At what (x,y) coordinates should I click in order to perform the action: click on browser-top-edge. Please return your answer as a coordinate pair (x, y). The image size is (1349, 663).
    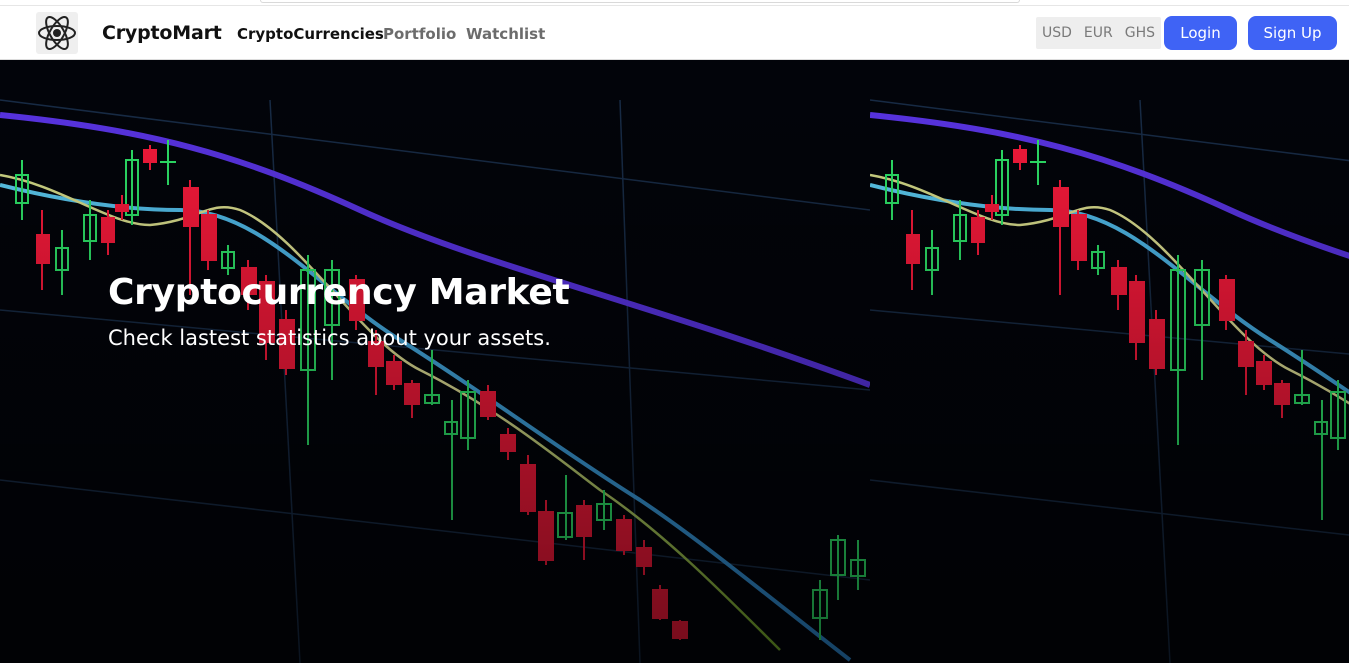
    Looking at the image, I should click on (674, 3).